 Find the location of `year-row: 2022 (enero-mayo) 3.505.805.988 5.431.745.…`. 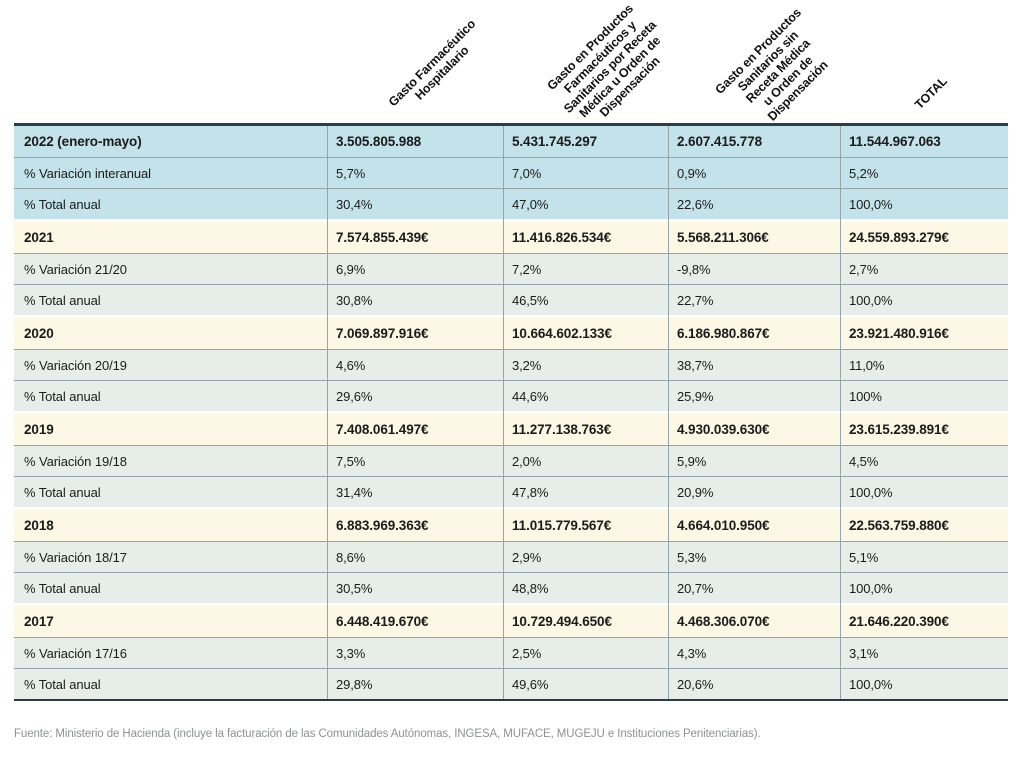

year-row: 2022 (enero-mayo) 3.505.805.988 5.431.745.… is located at coordinates (511, 141).